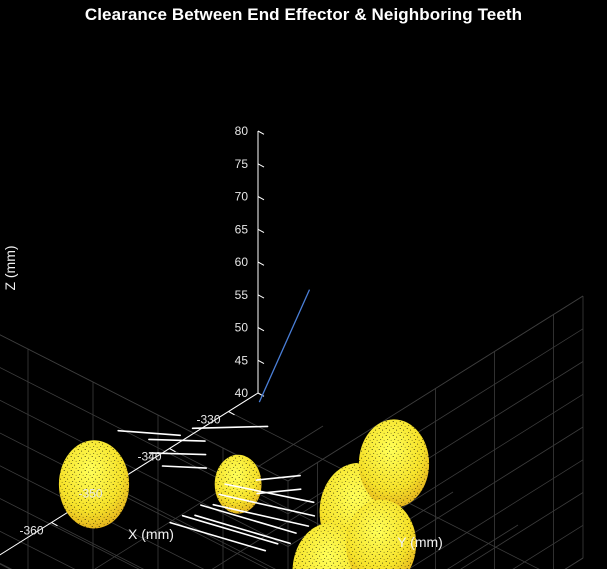 The image size is (607, 569). I want to click on z-tick-label: 65, so click(242, 229).